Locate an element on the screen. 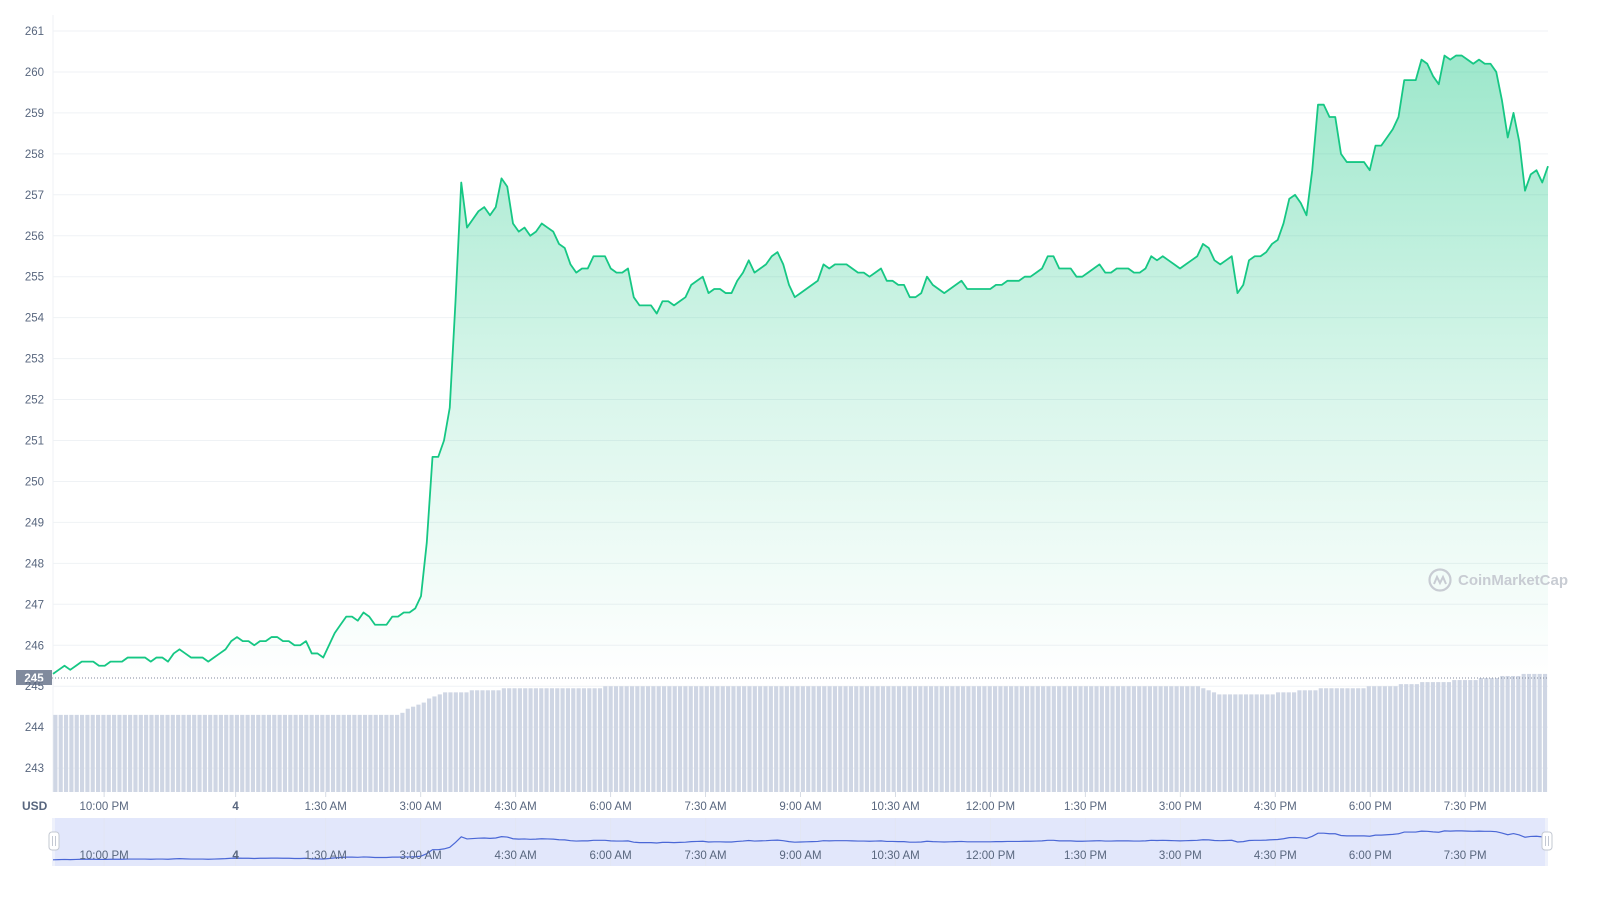 The height and width of the screenshot is (900, 1600). navigator-handle-right is located at coordinates (1547, 841).